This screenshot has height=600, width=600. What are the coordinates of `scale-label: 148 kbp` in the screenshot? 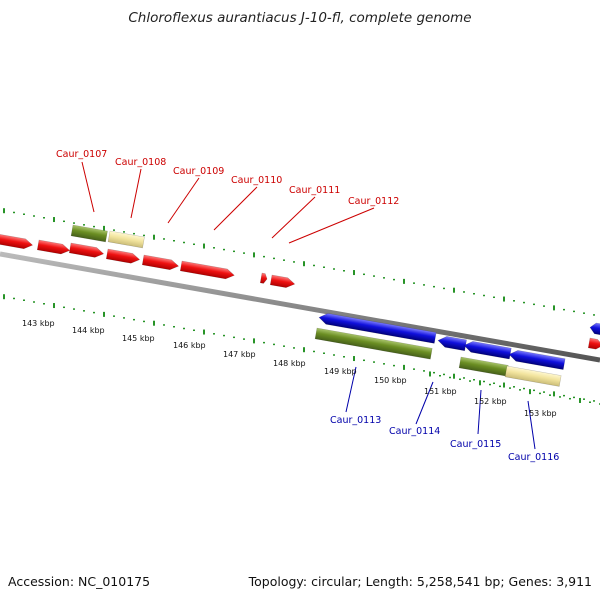 It's located at (289, 363).